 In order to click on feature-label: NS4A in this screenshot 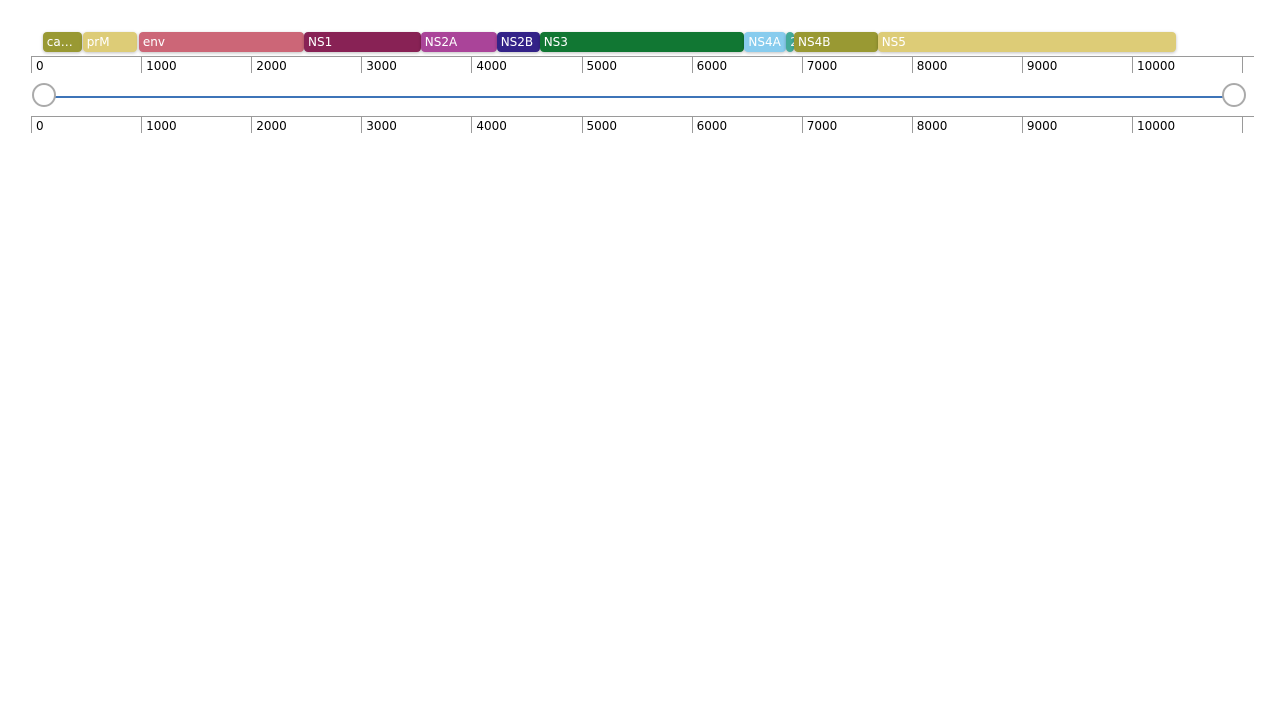, I will do `click(764, 42)`.